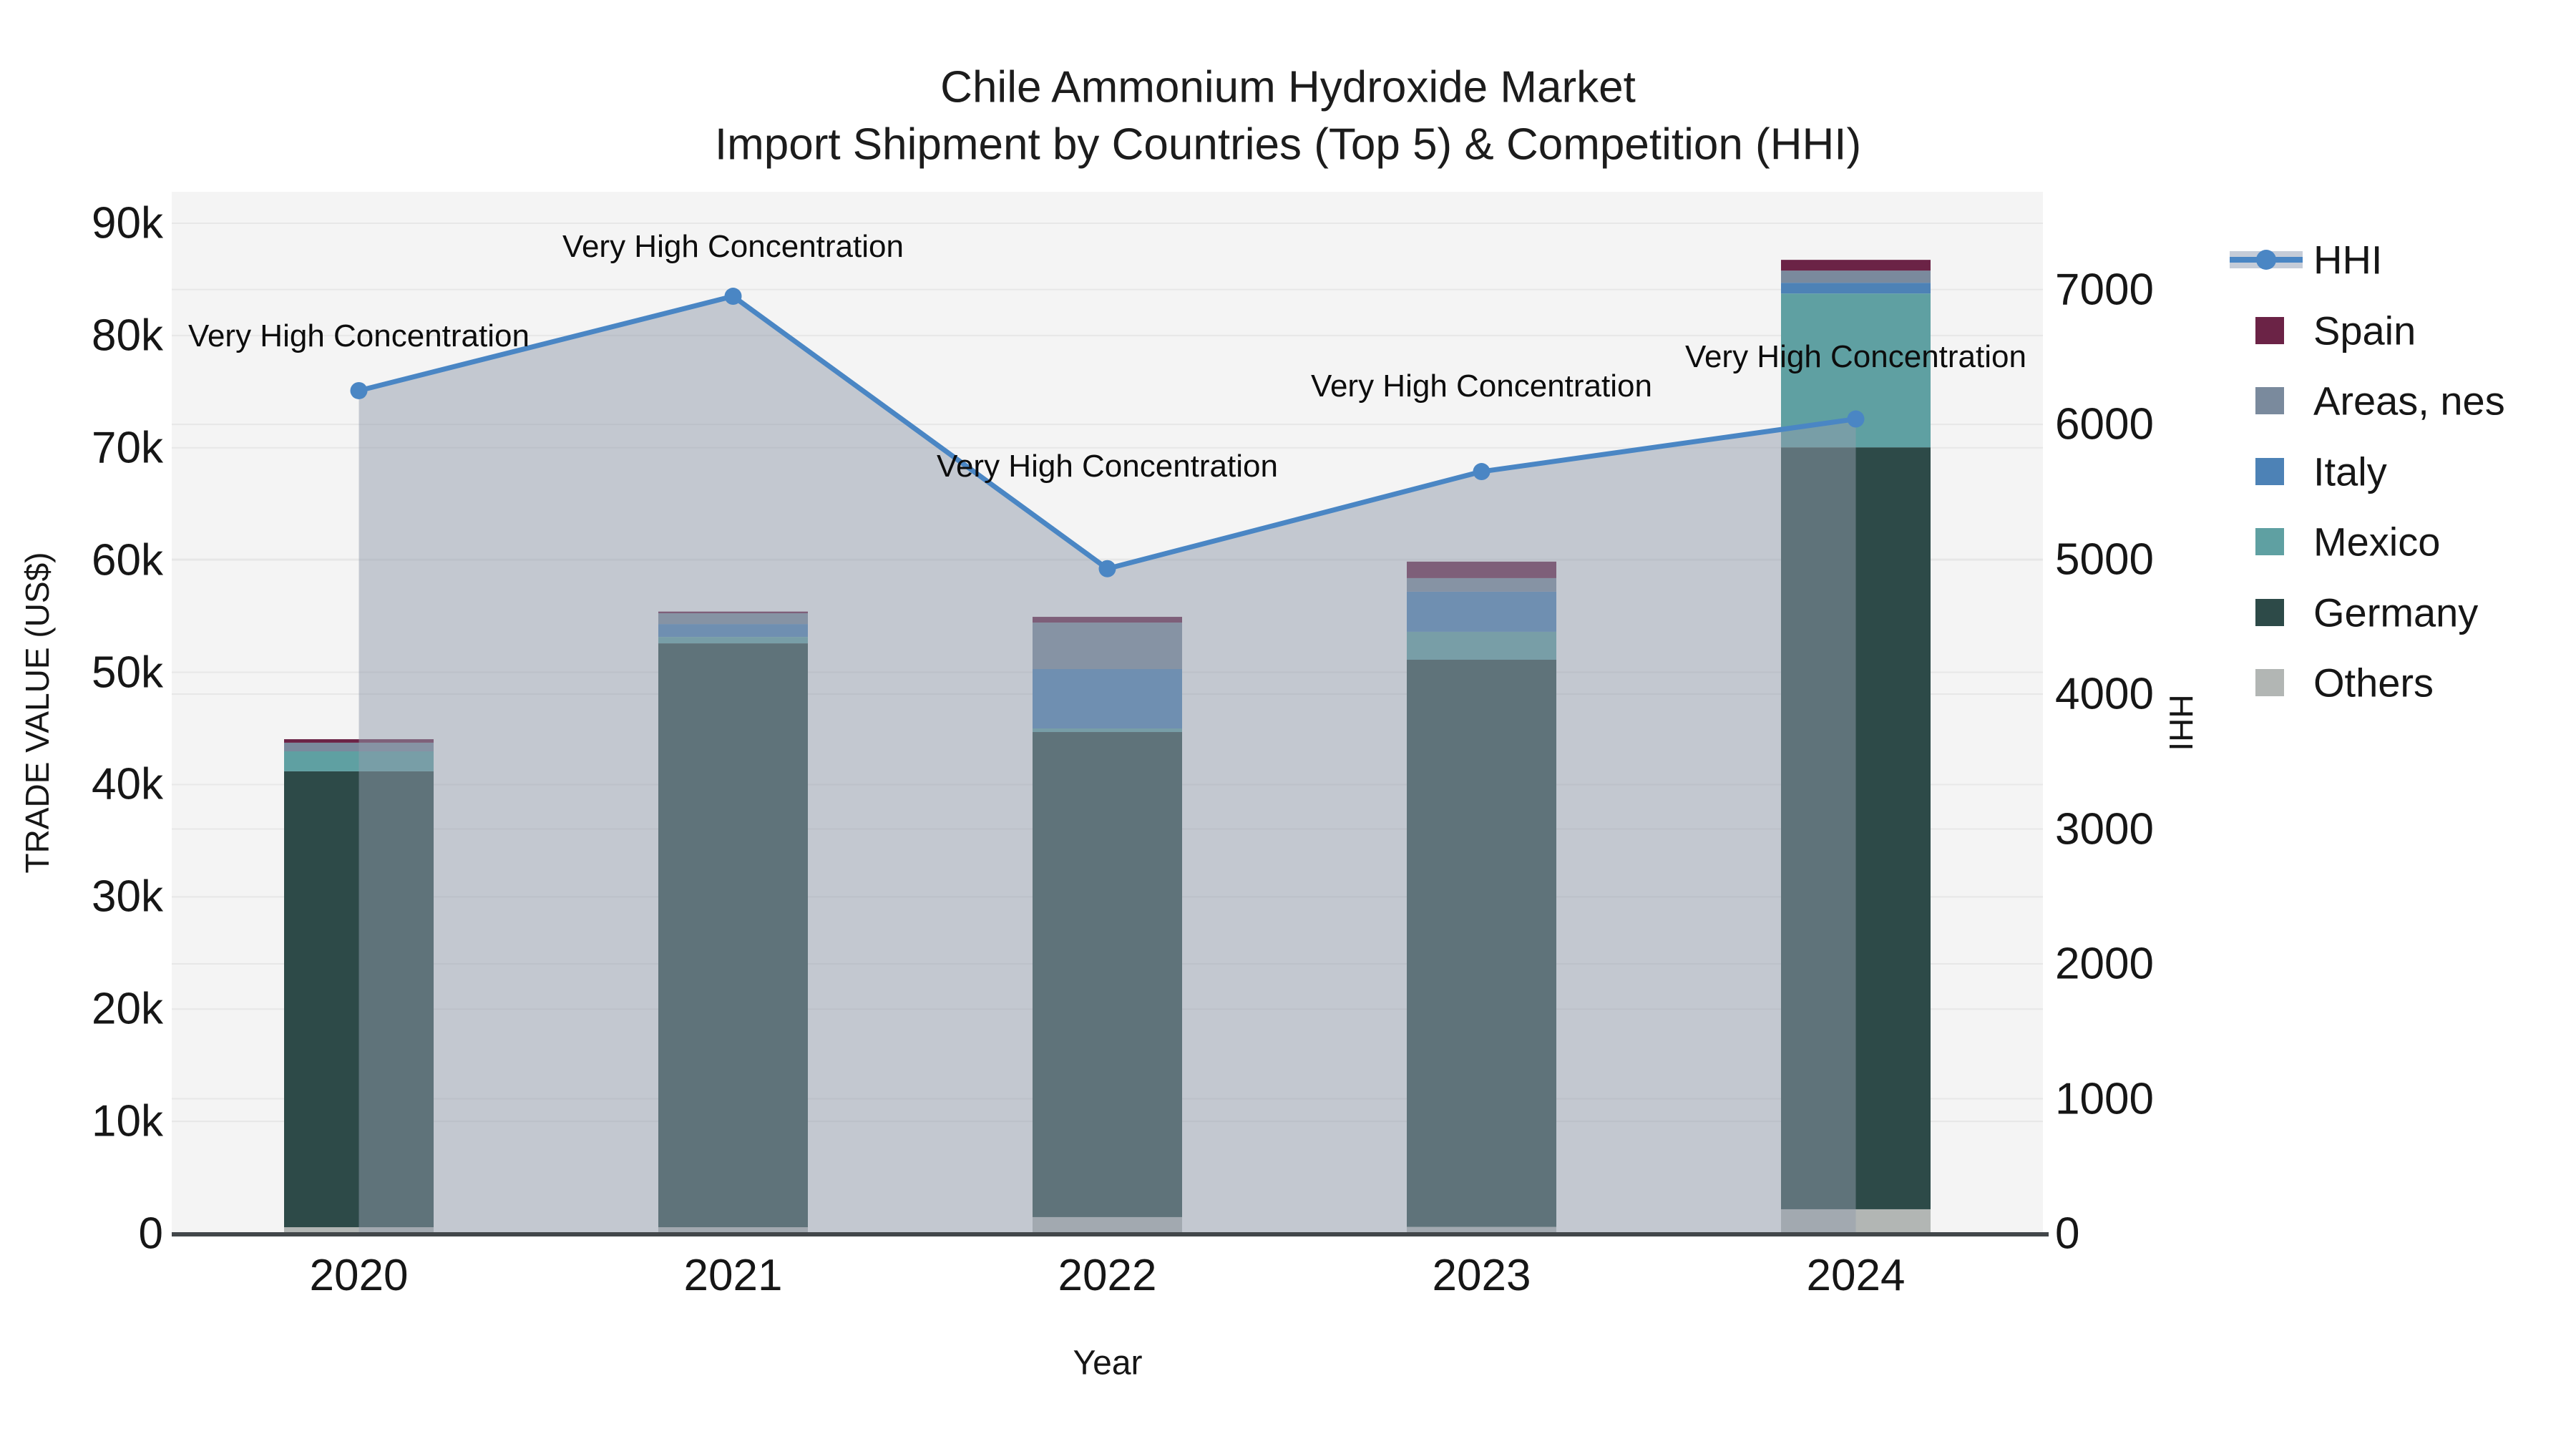 This screenshot has height=1449, width=2576. Describe the element at coordinates (359, 1275) in the screenshot. I see `x-tick-2020: 2020` at that location.